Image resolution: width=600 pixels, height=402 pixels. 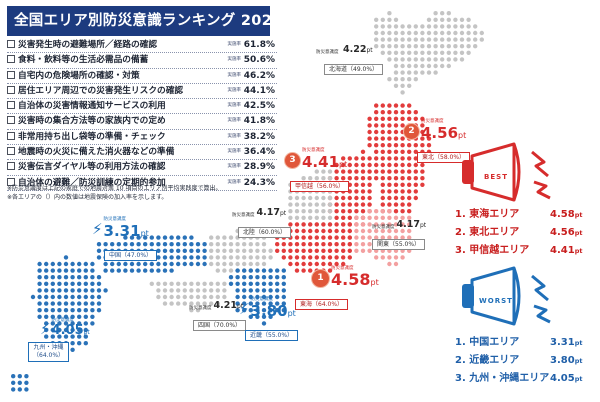 I want to click on region-kyushu-okinawa: ⚡ 防災意識度 4.05pt 九州・沖縄 （64.0%）, so click(x=59, y=340).